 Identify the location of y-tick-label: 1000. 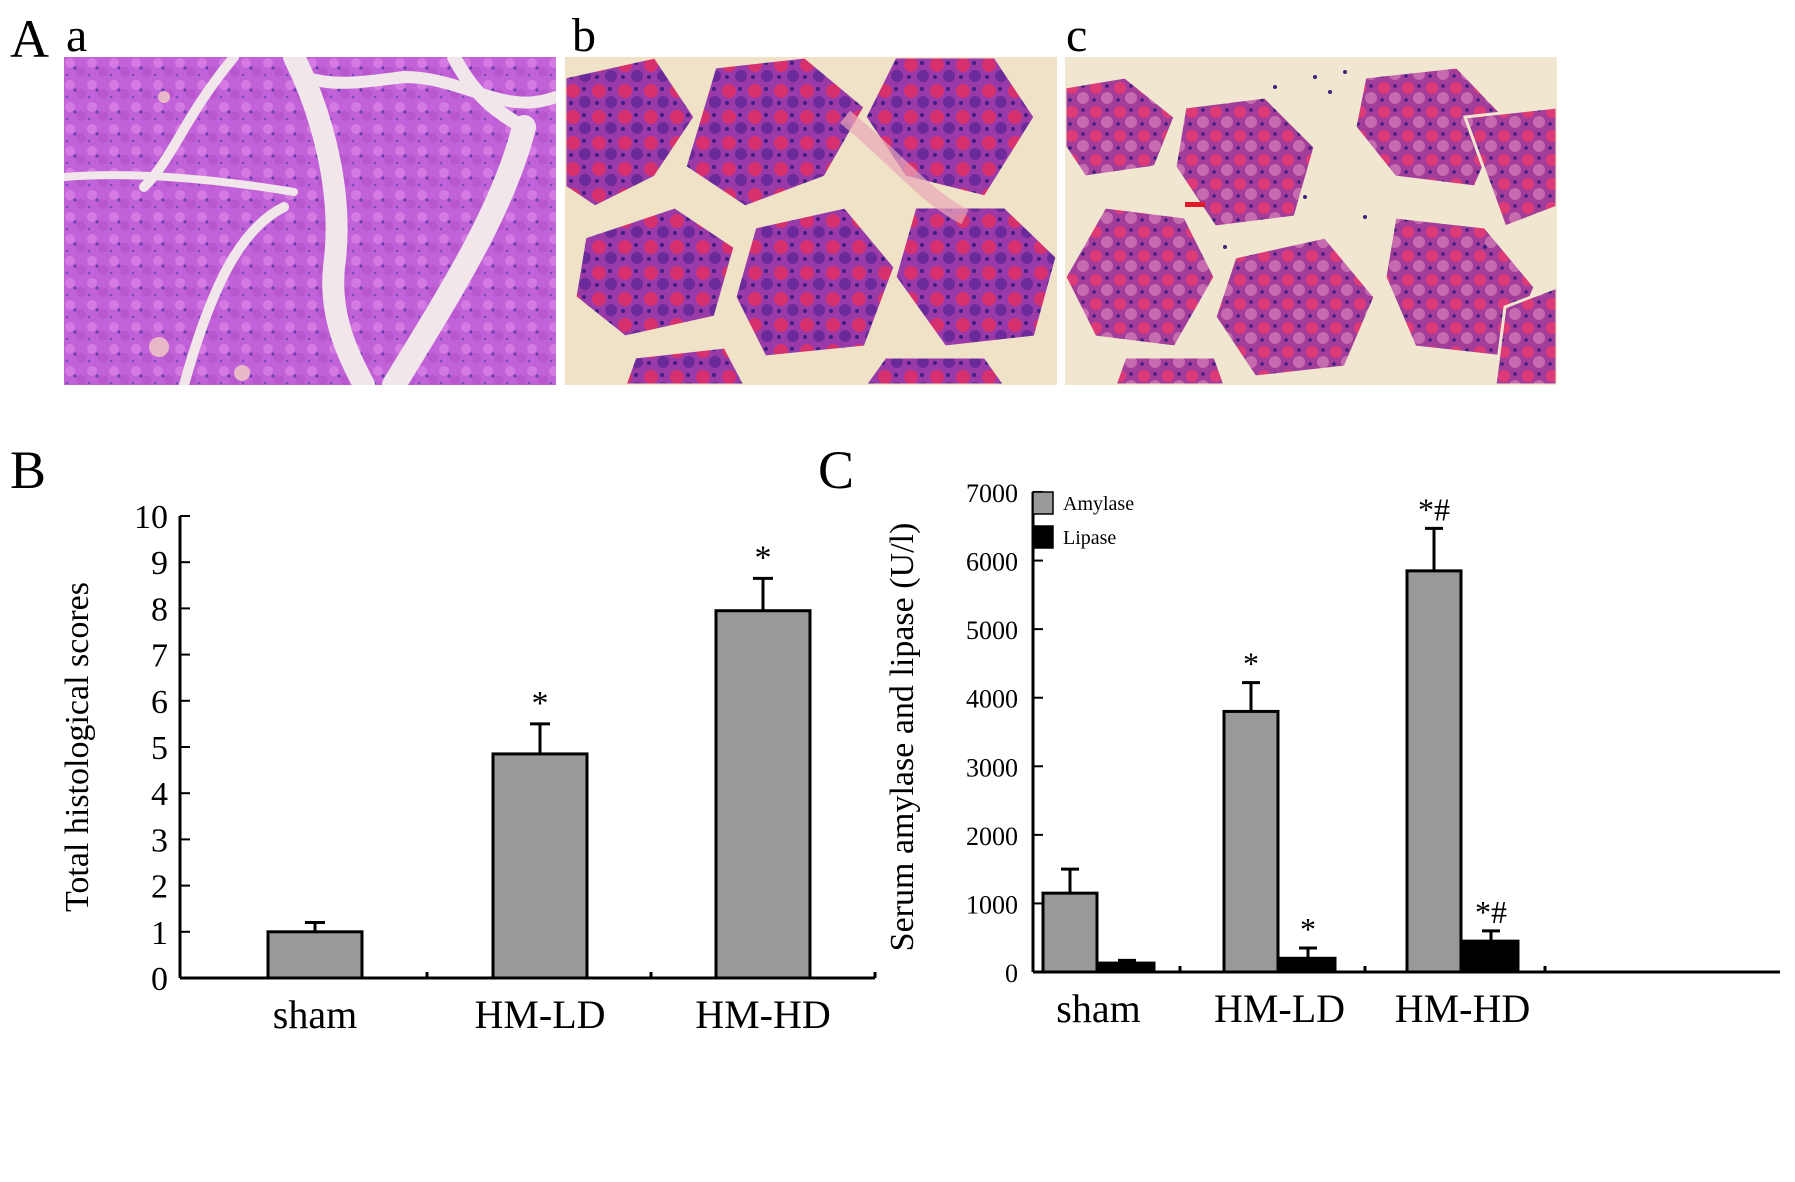
(992, 904).